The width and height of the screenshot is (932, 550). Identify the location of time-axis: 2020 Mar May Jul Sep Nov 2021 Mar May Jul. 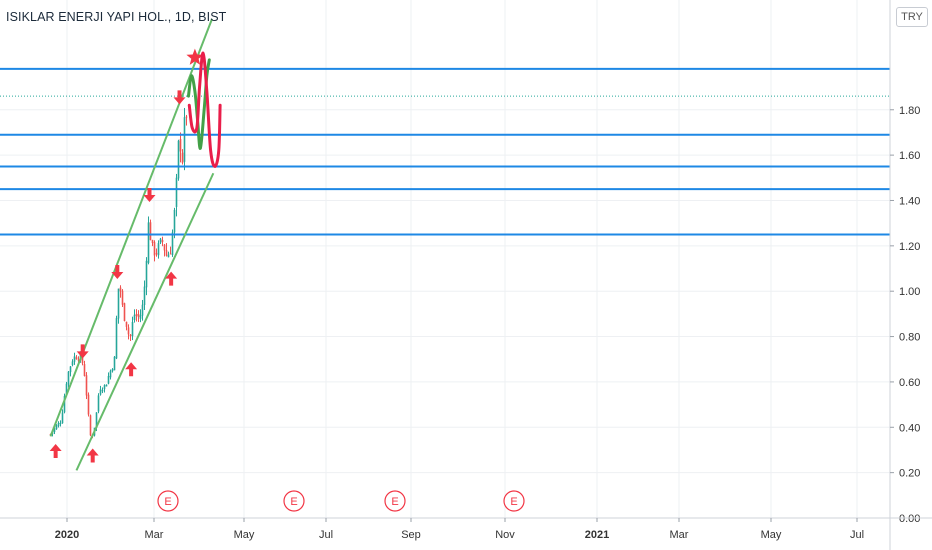
(466, 529).